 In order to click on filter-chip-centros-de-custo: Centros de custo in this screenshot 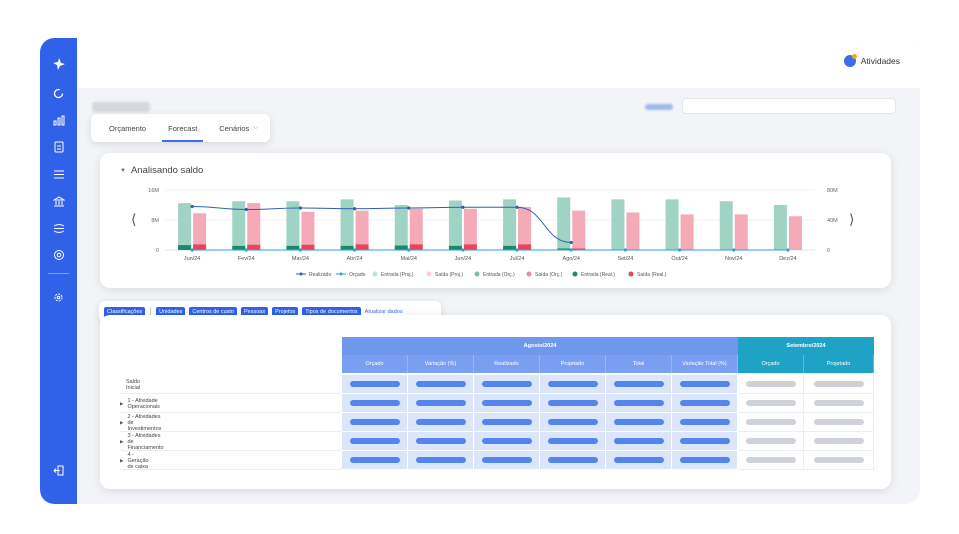, I will do `click(213, 312)`.